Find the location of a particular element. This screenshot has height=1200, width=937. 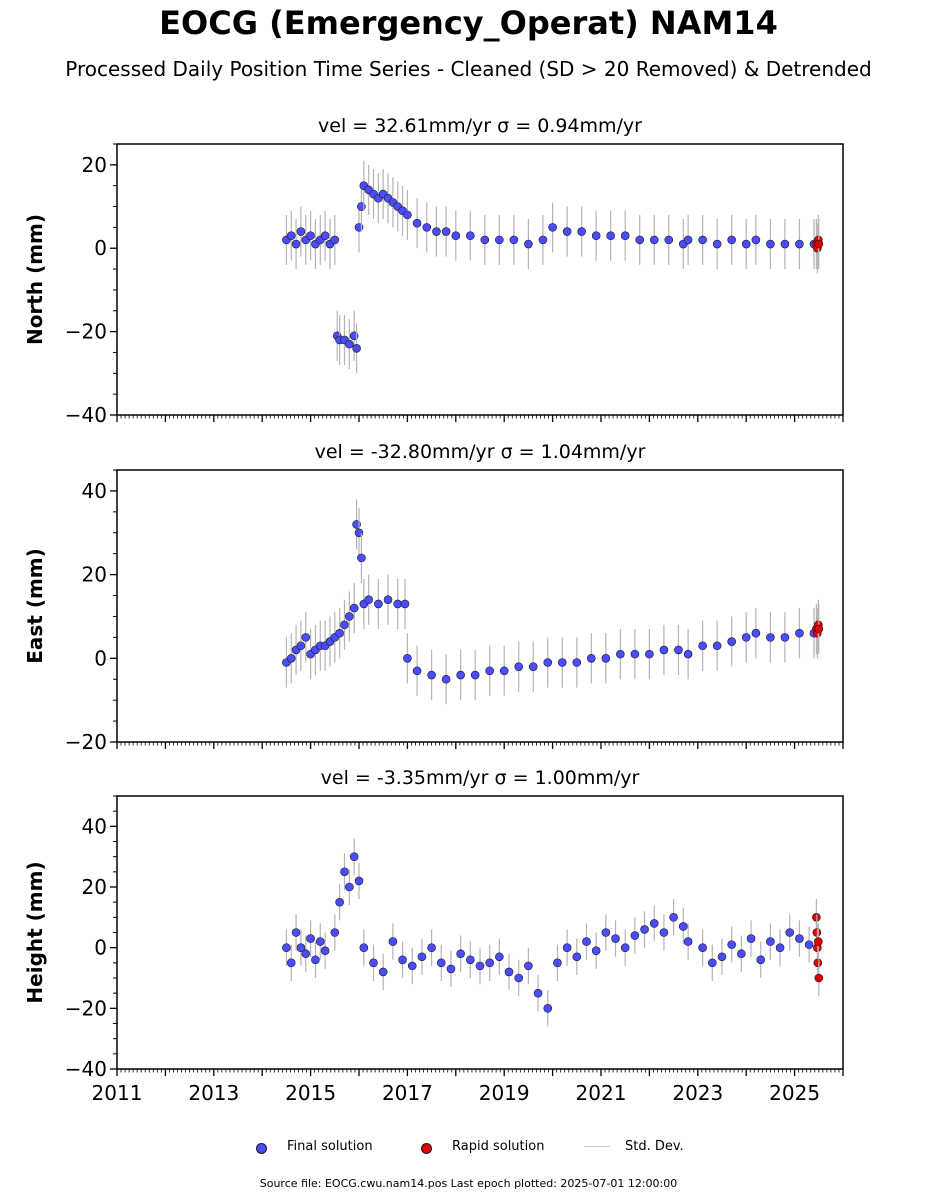

x-tick-label: 2015 is located at coordinates (310, 1093).